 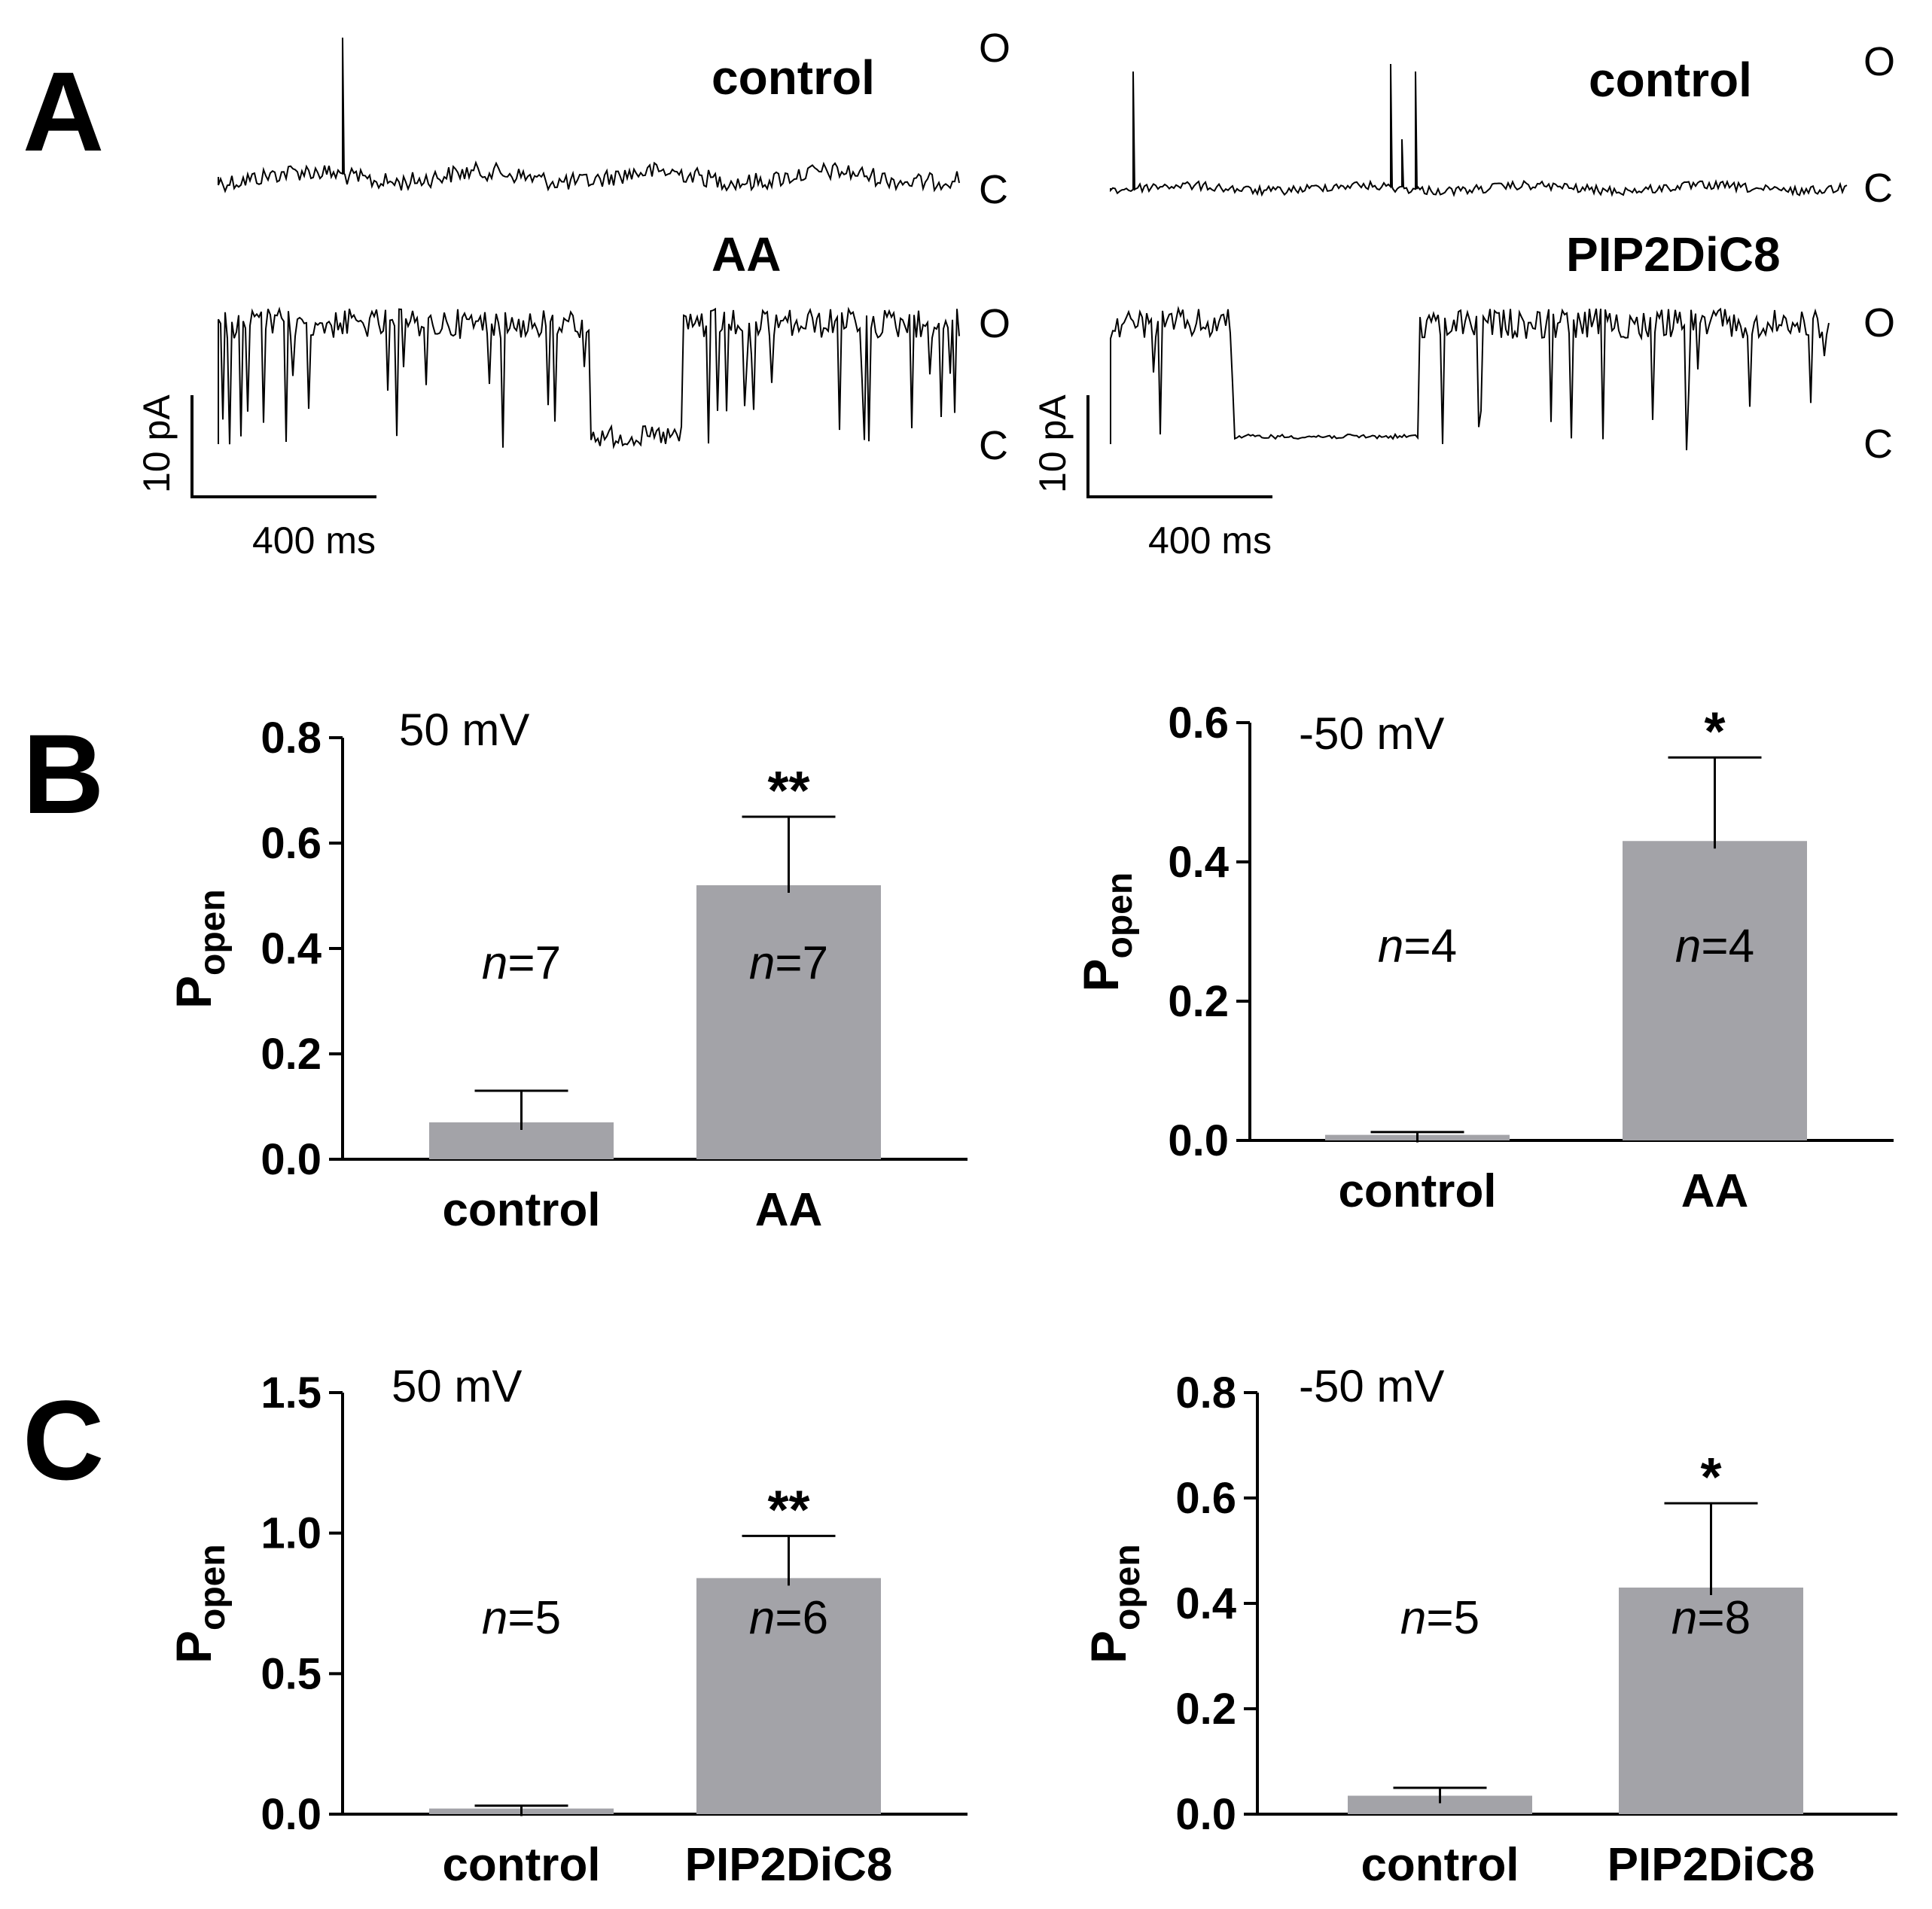 What do you see at coordinates (993, 189) in the screenshot?
I see `trace-left-closed-top: C` at bounding box center [993, 189].